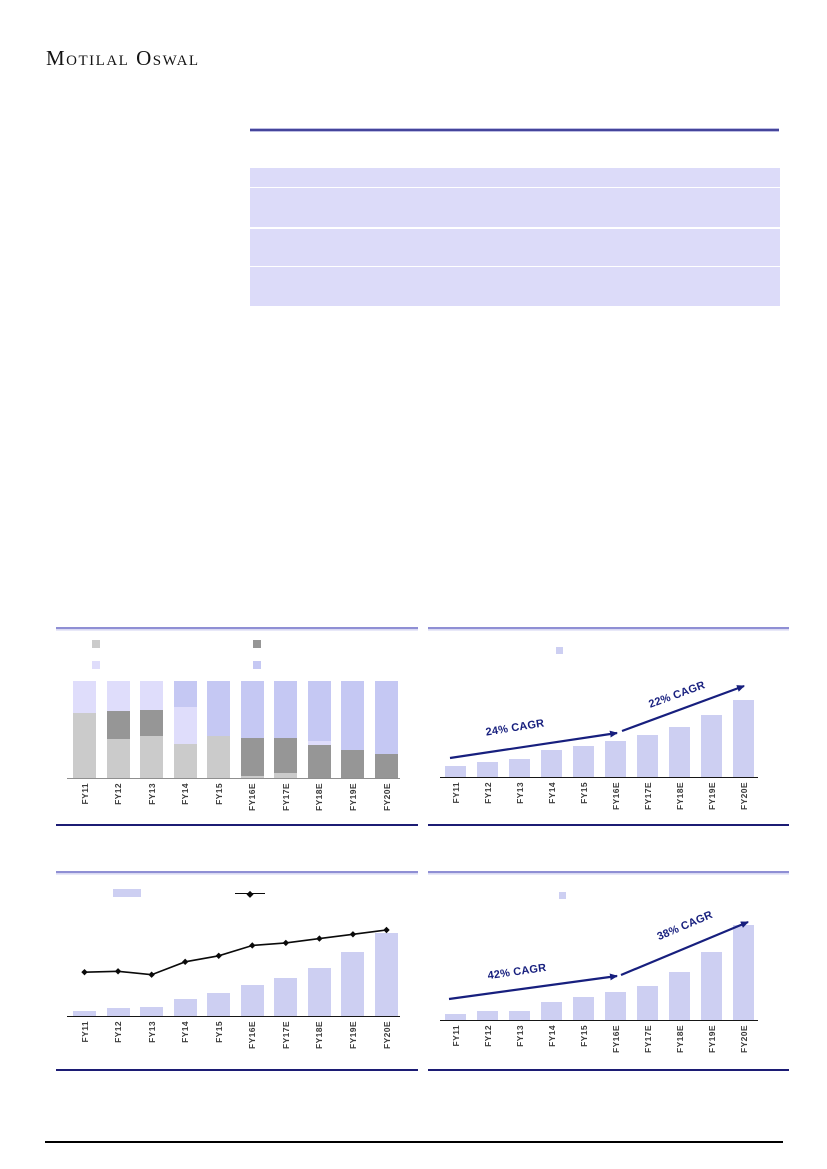  What do you see at coordinates (414, 1142) in the screenshot?
I see `footer-divider` at bounding box center [414, 1142].